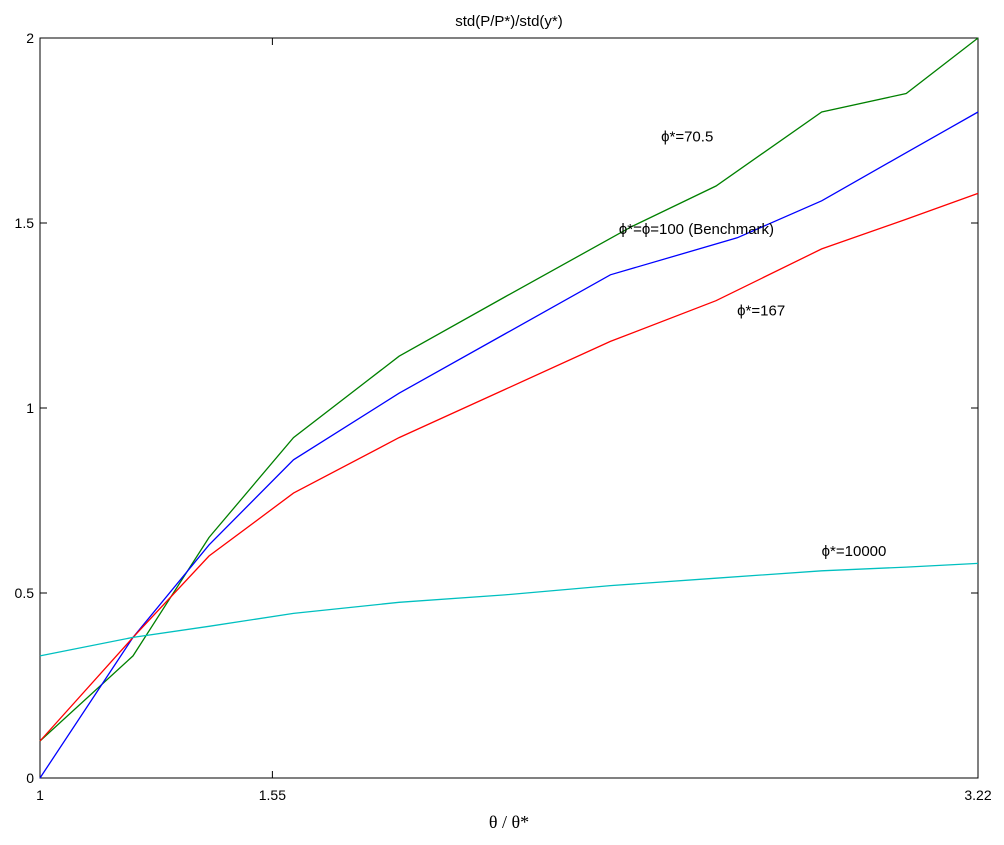 The height and width of the screenshot is (845, 1004). I want to click on x-tick-label: 3.22, so click(977, 795).